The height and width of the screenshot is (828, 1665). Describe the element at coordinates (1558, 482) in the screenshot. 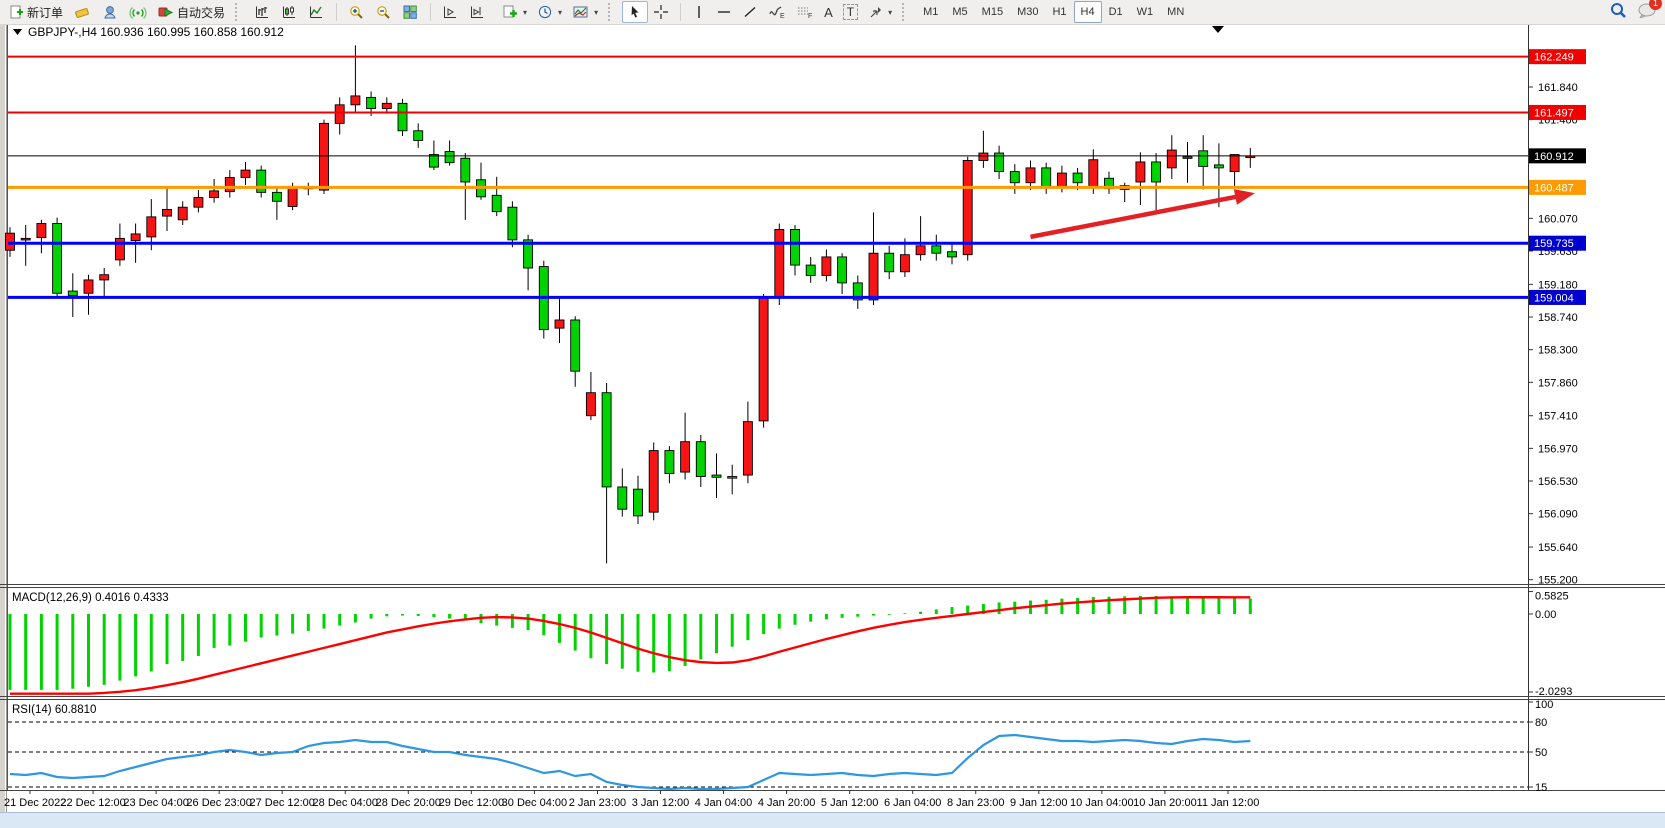

I see `svg-text: 156.530` at that location.